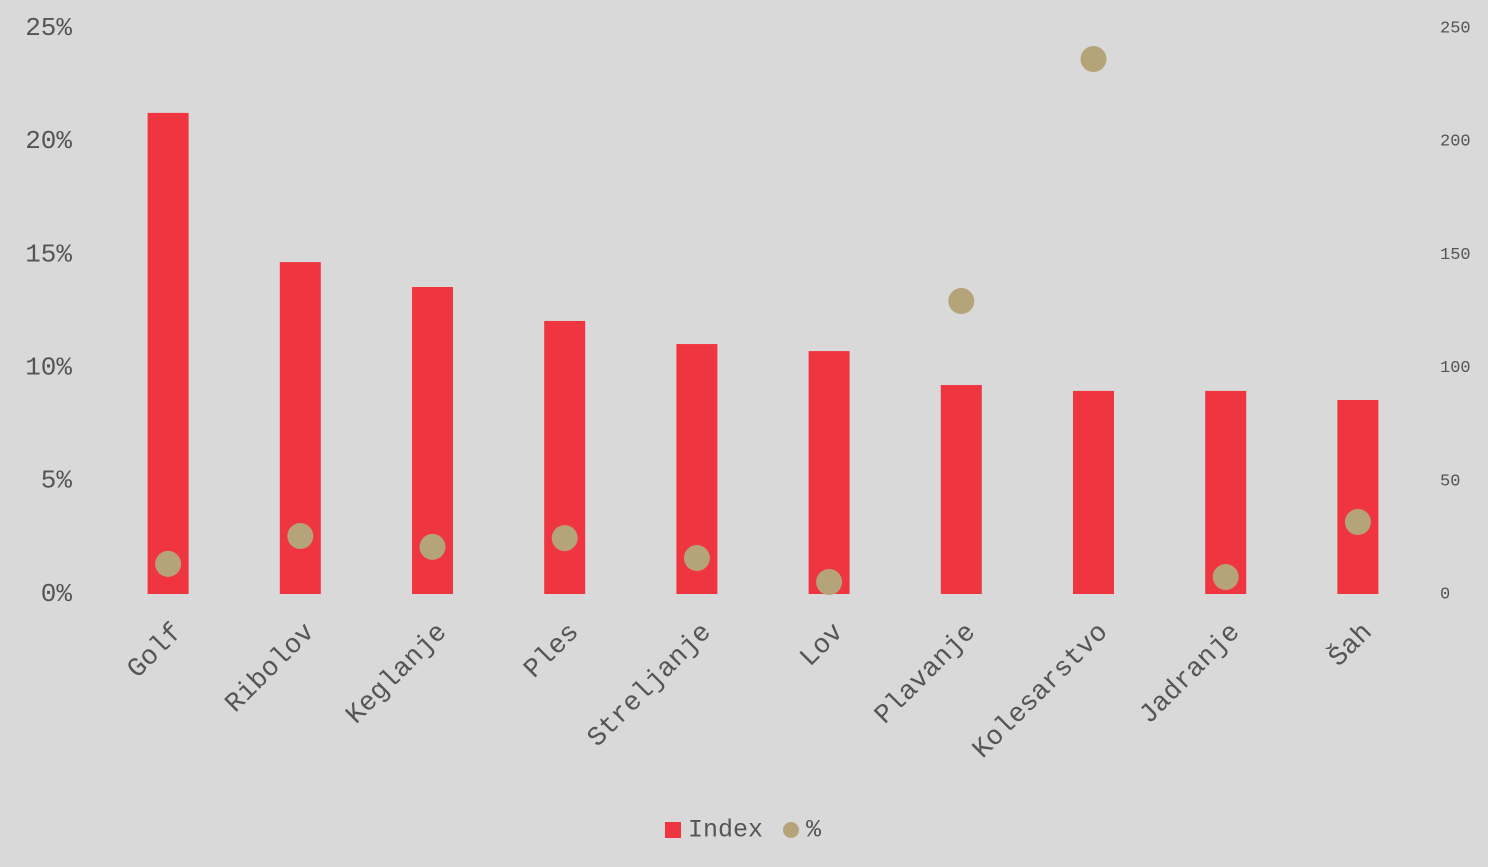 The image size is (1488, 867). I want to click on y2-tick-label: 100, so click(1455, 368).